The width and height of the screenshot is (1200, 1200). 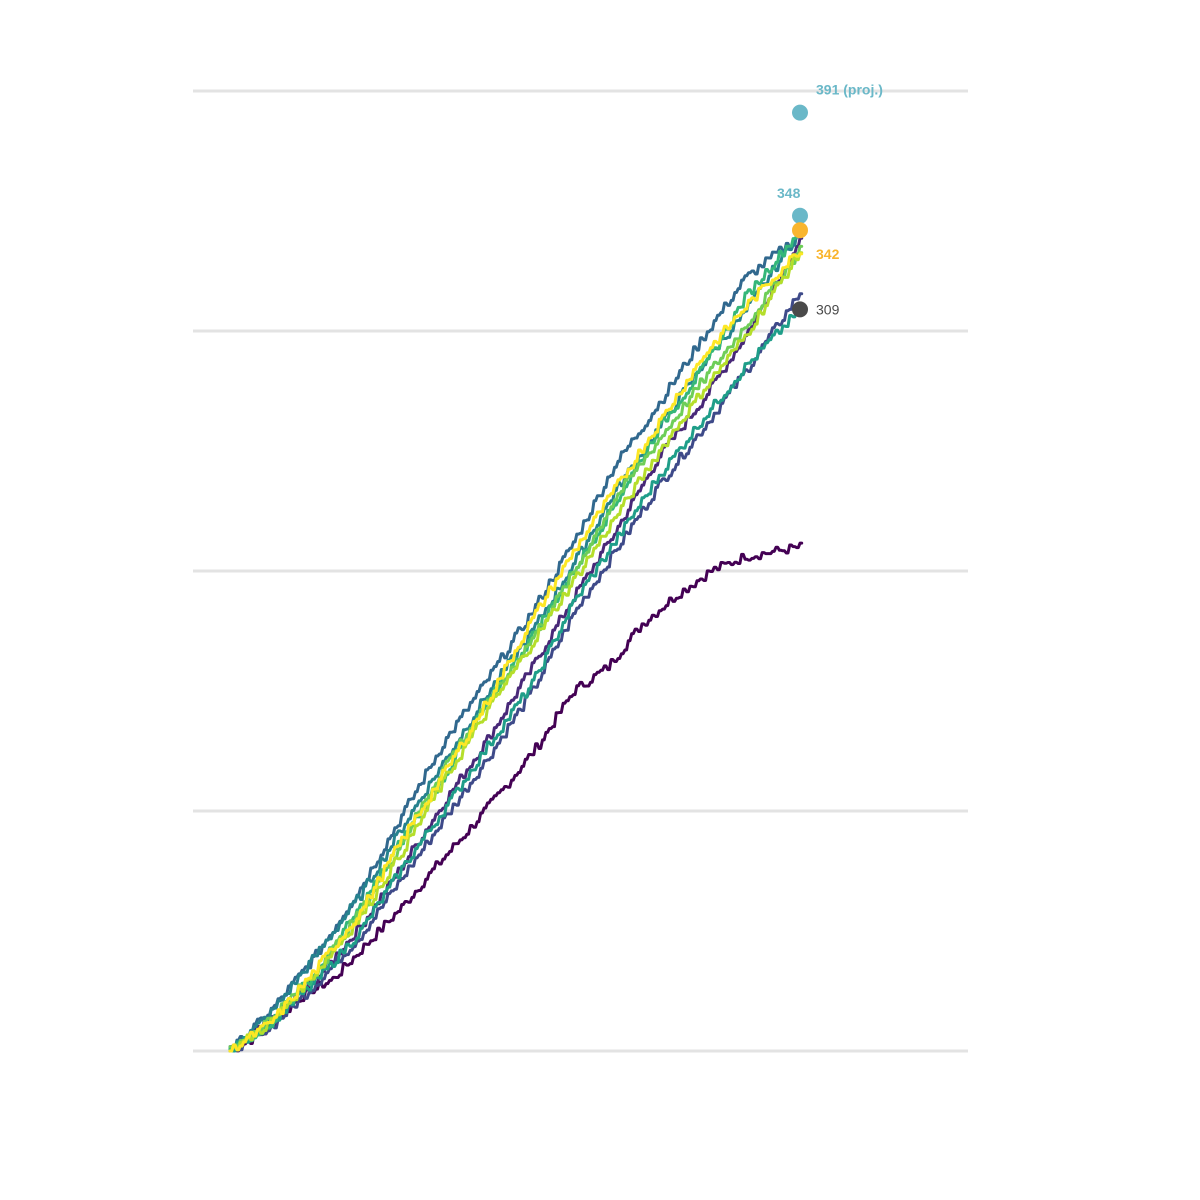 What do you see at coordinates (828, 254) in the screenshot?
I see `callout-label-2: 342` at bounding box center [828, 254].